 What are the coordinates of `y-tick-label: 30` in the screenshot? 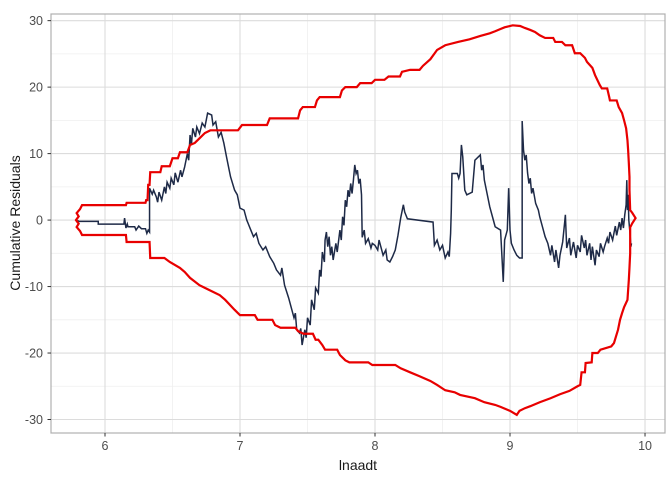 It's located at (36, 21).